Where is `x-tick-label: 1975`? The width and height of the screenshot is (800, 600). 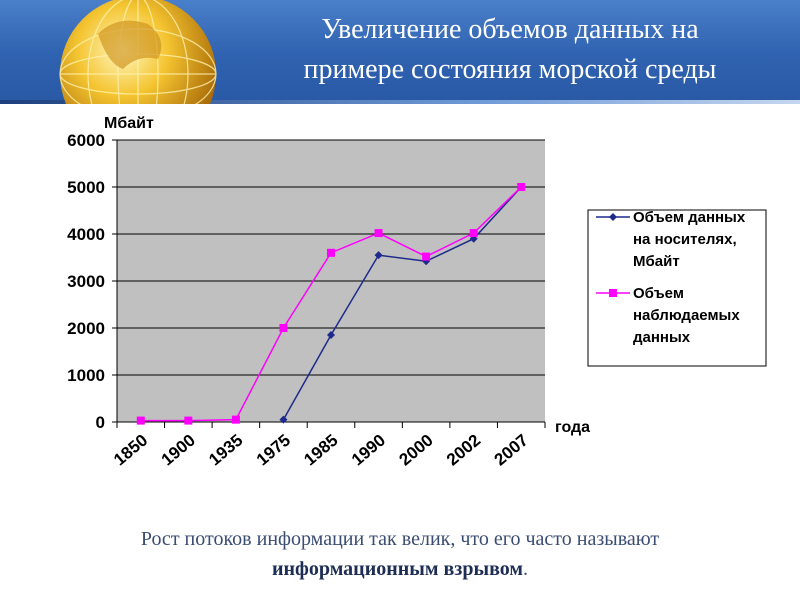
x-tick-label: 1975 is located at coordinates (273, 450).